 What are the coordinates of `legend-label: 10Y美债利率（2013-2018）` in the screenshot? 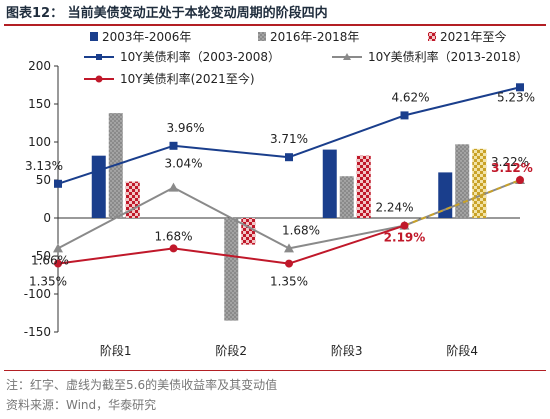 It's located at (448, 56).